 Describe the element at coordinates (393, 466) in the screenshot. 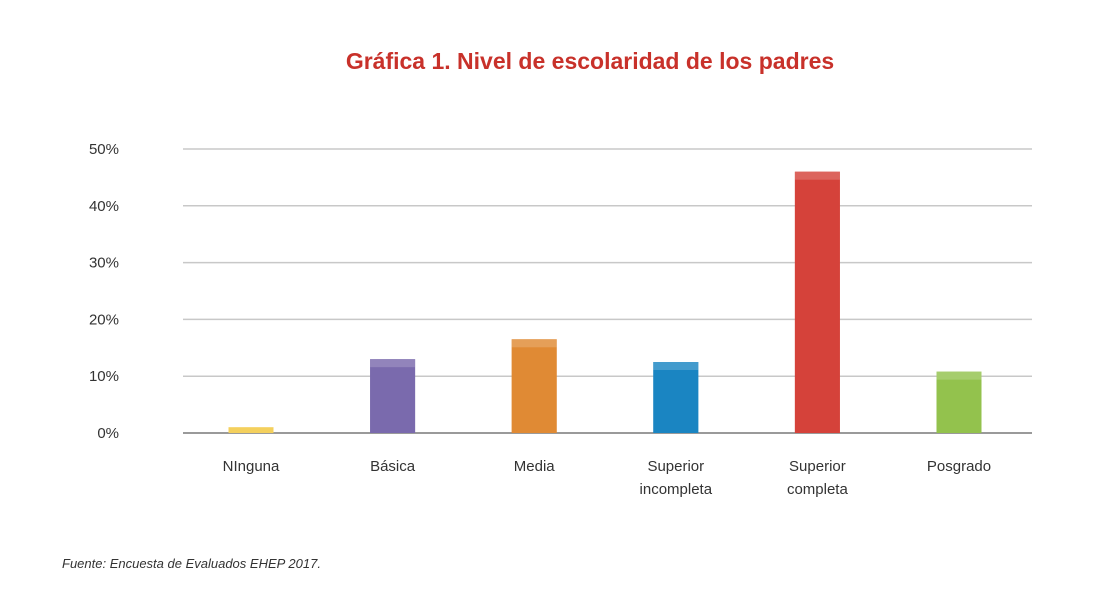

I see `category-label: Básica` at that location.